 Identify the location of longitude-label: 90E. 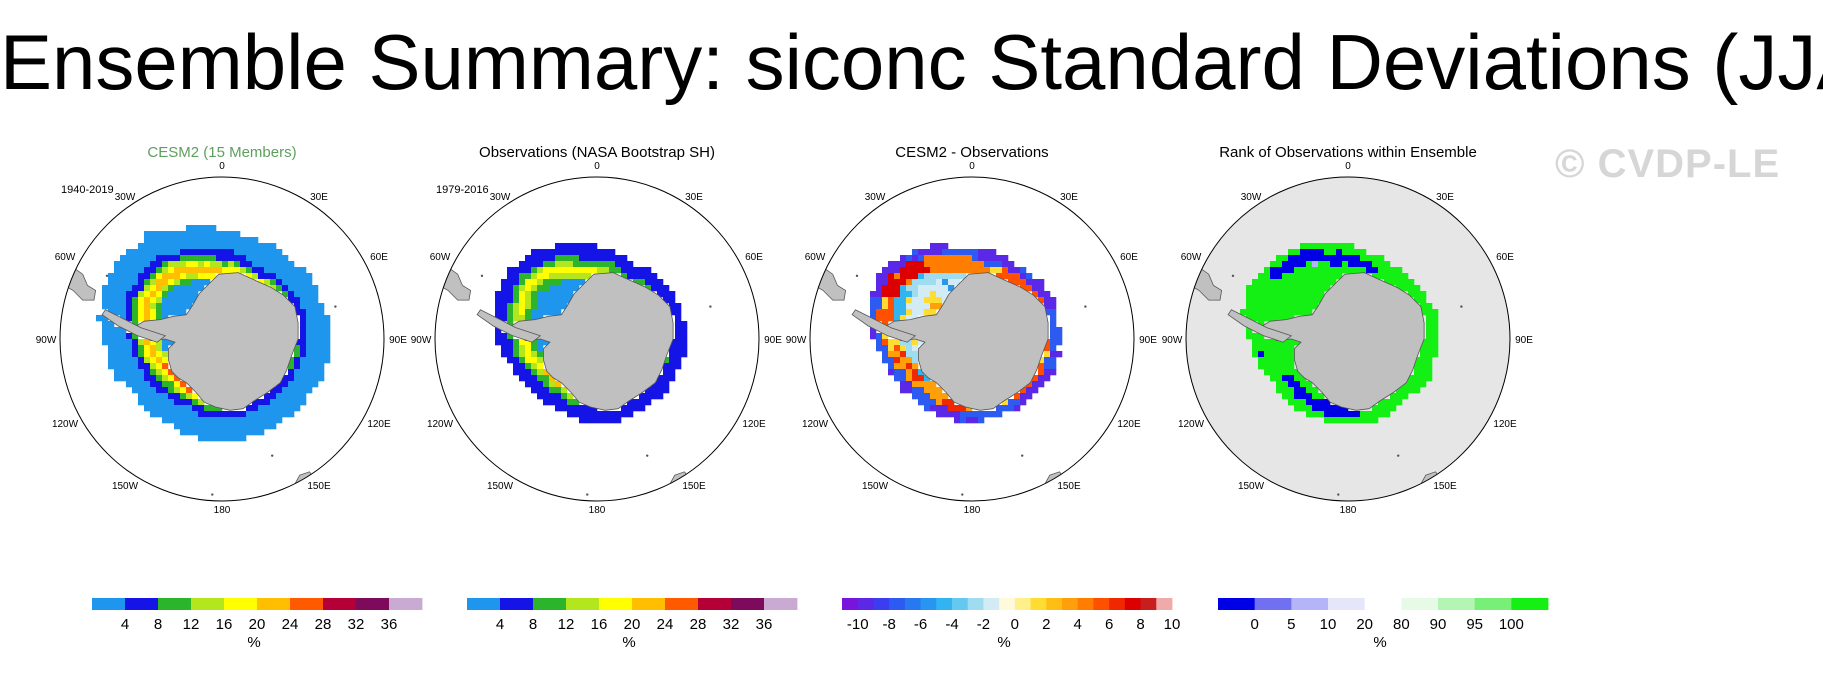
(1148, 340).